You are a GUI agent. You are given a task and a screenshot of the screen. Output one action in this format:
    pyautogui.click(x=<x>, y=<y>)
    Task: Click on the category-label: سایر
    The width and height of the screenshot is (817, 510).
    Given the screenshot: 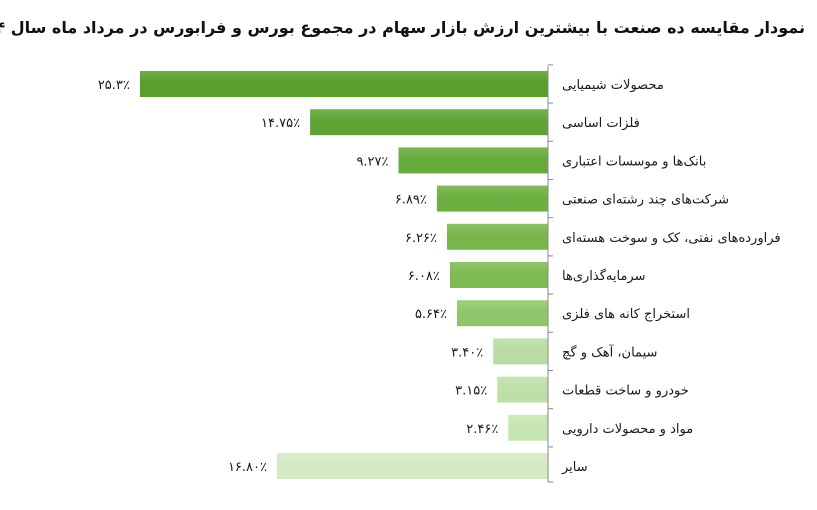 What is the action you would take?
    pyautogui.click(x=574, y=467)
    